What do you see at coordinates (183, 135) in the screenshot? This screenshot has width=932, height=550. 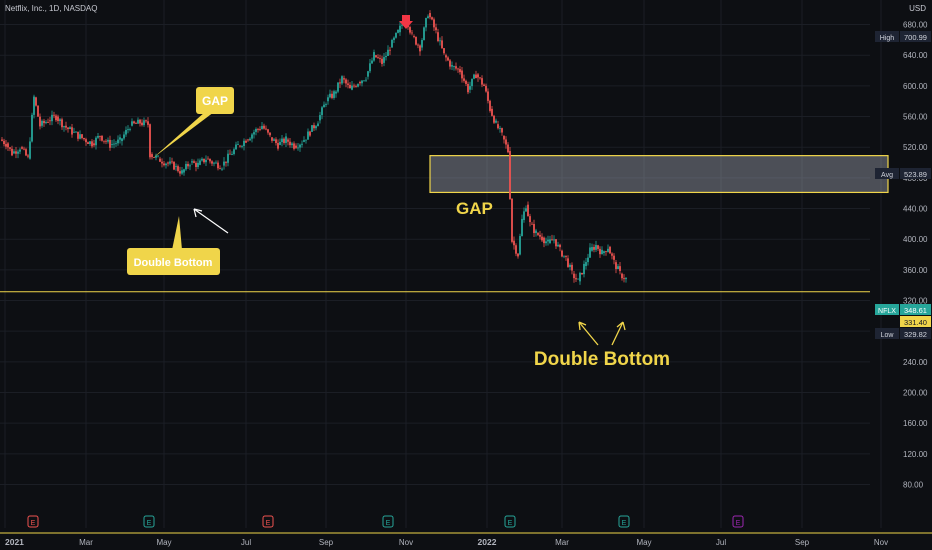 I see `gap-callout-pointer` at bounding box center [183, 135].